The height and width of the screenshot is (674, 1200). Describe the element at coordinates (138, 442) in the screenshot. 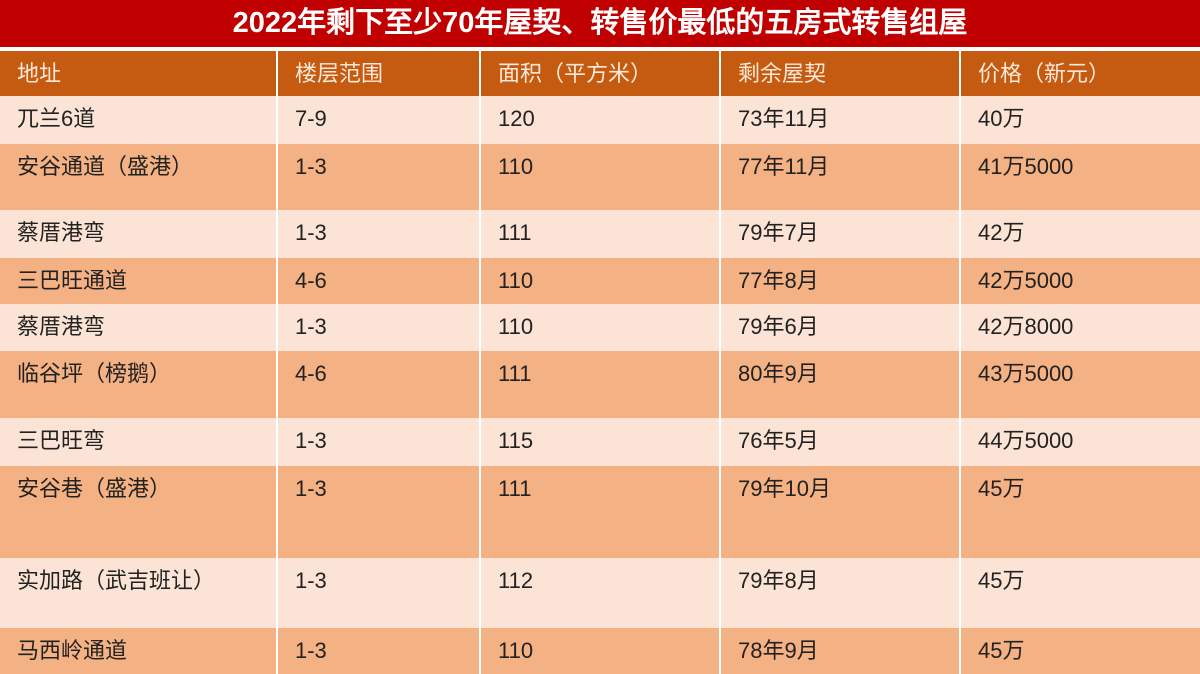

I see `cell-address: 三巴旺弯` at that location.